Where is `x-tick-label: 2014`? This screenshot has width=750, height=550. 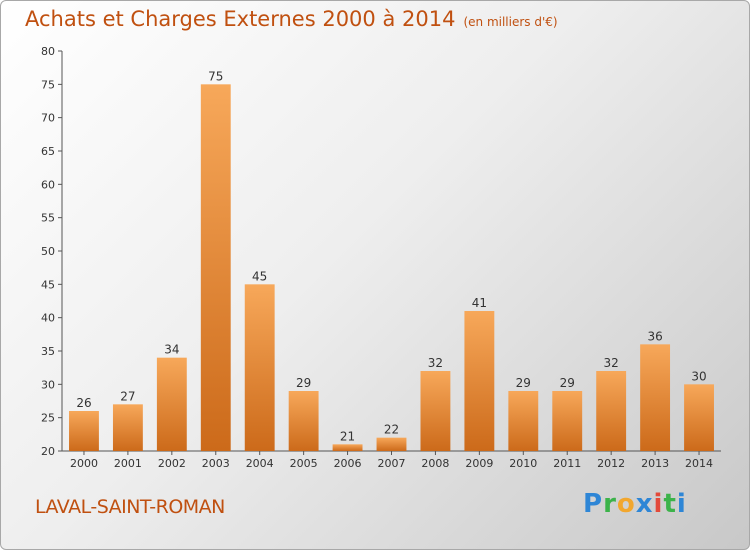
x-tick-label: 2014 is located at coordinates (699, 463).